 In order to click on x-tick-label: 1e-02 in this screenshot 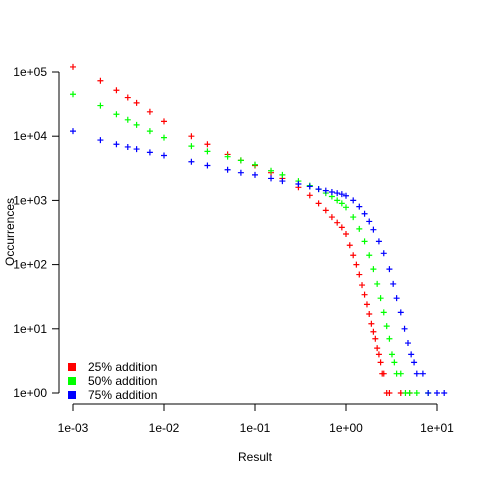, I will do `click(164, 428)`.